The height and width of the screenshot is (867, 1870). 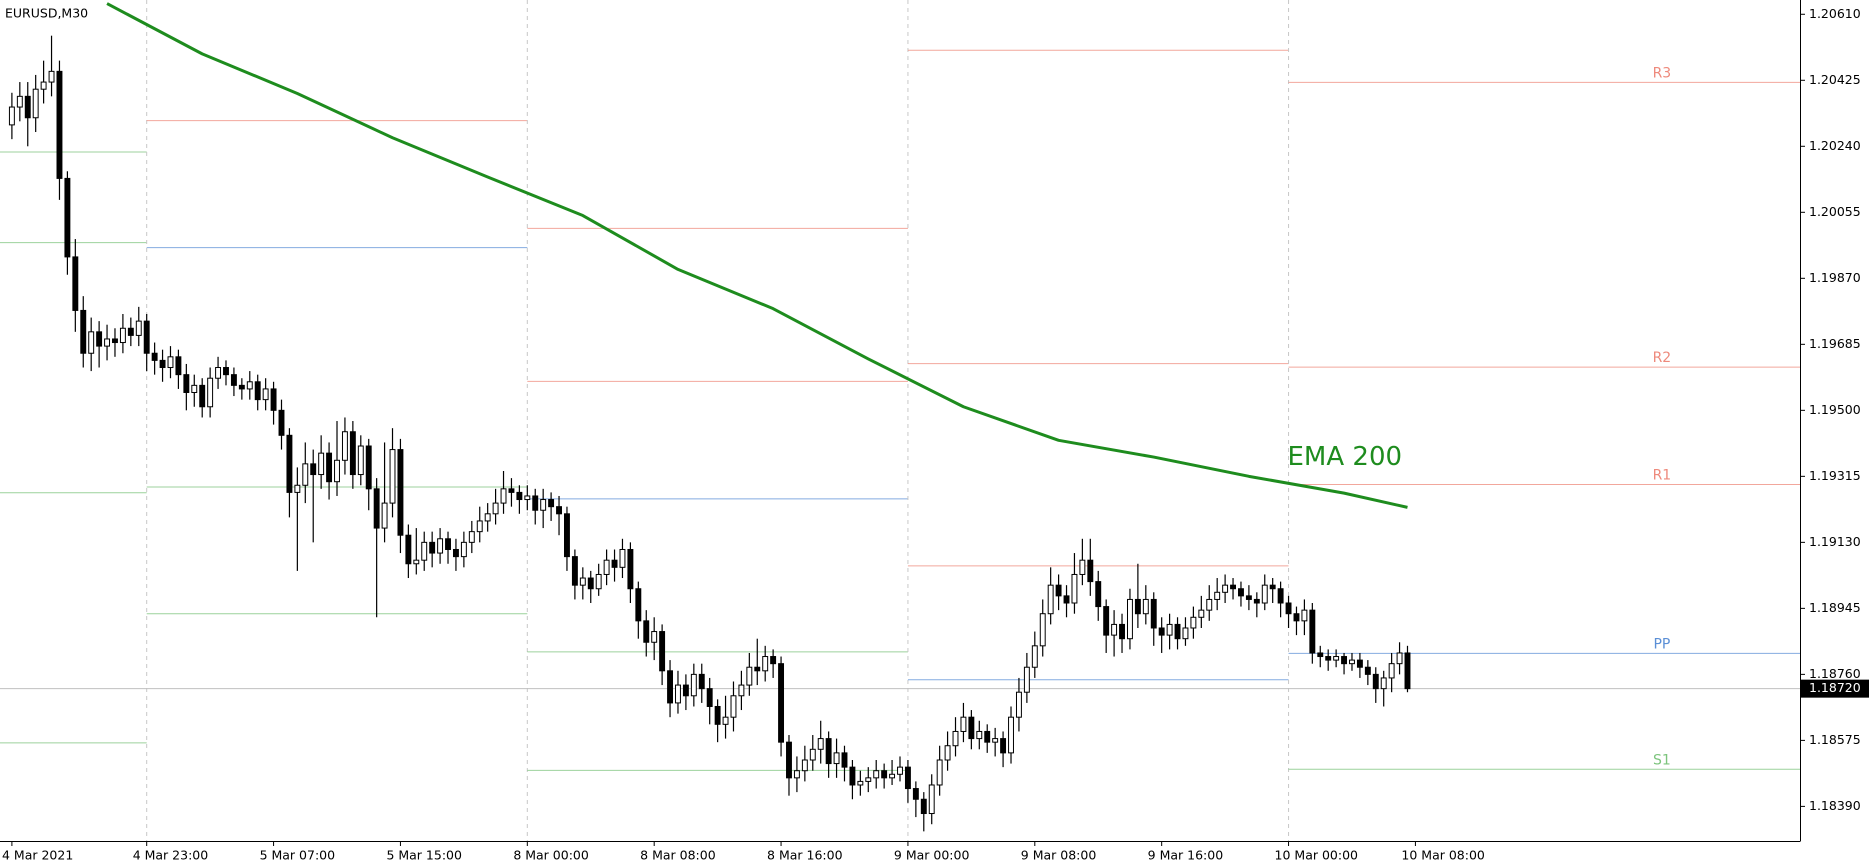 I want to click on y-tick-label: 1.18760, so click(x=1835, y=673).